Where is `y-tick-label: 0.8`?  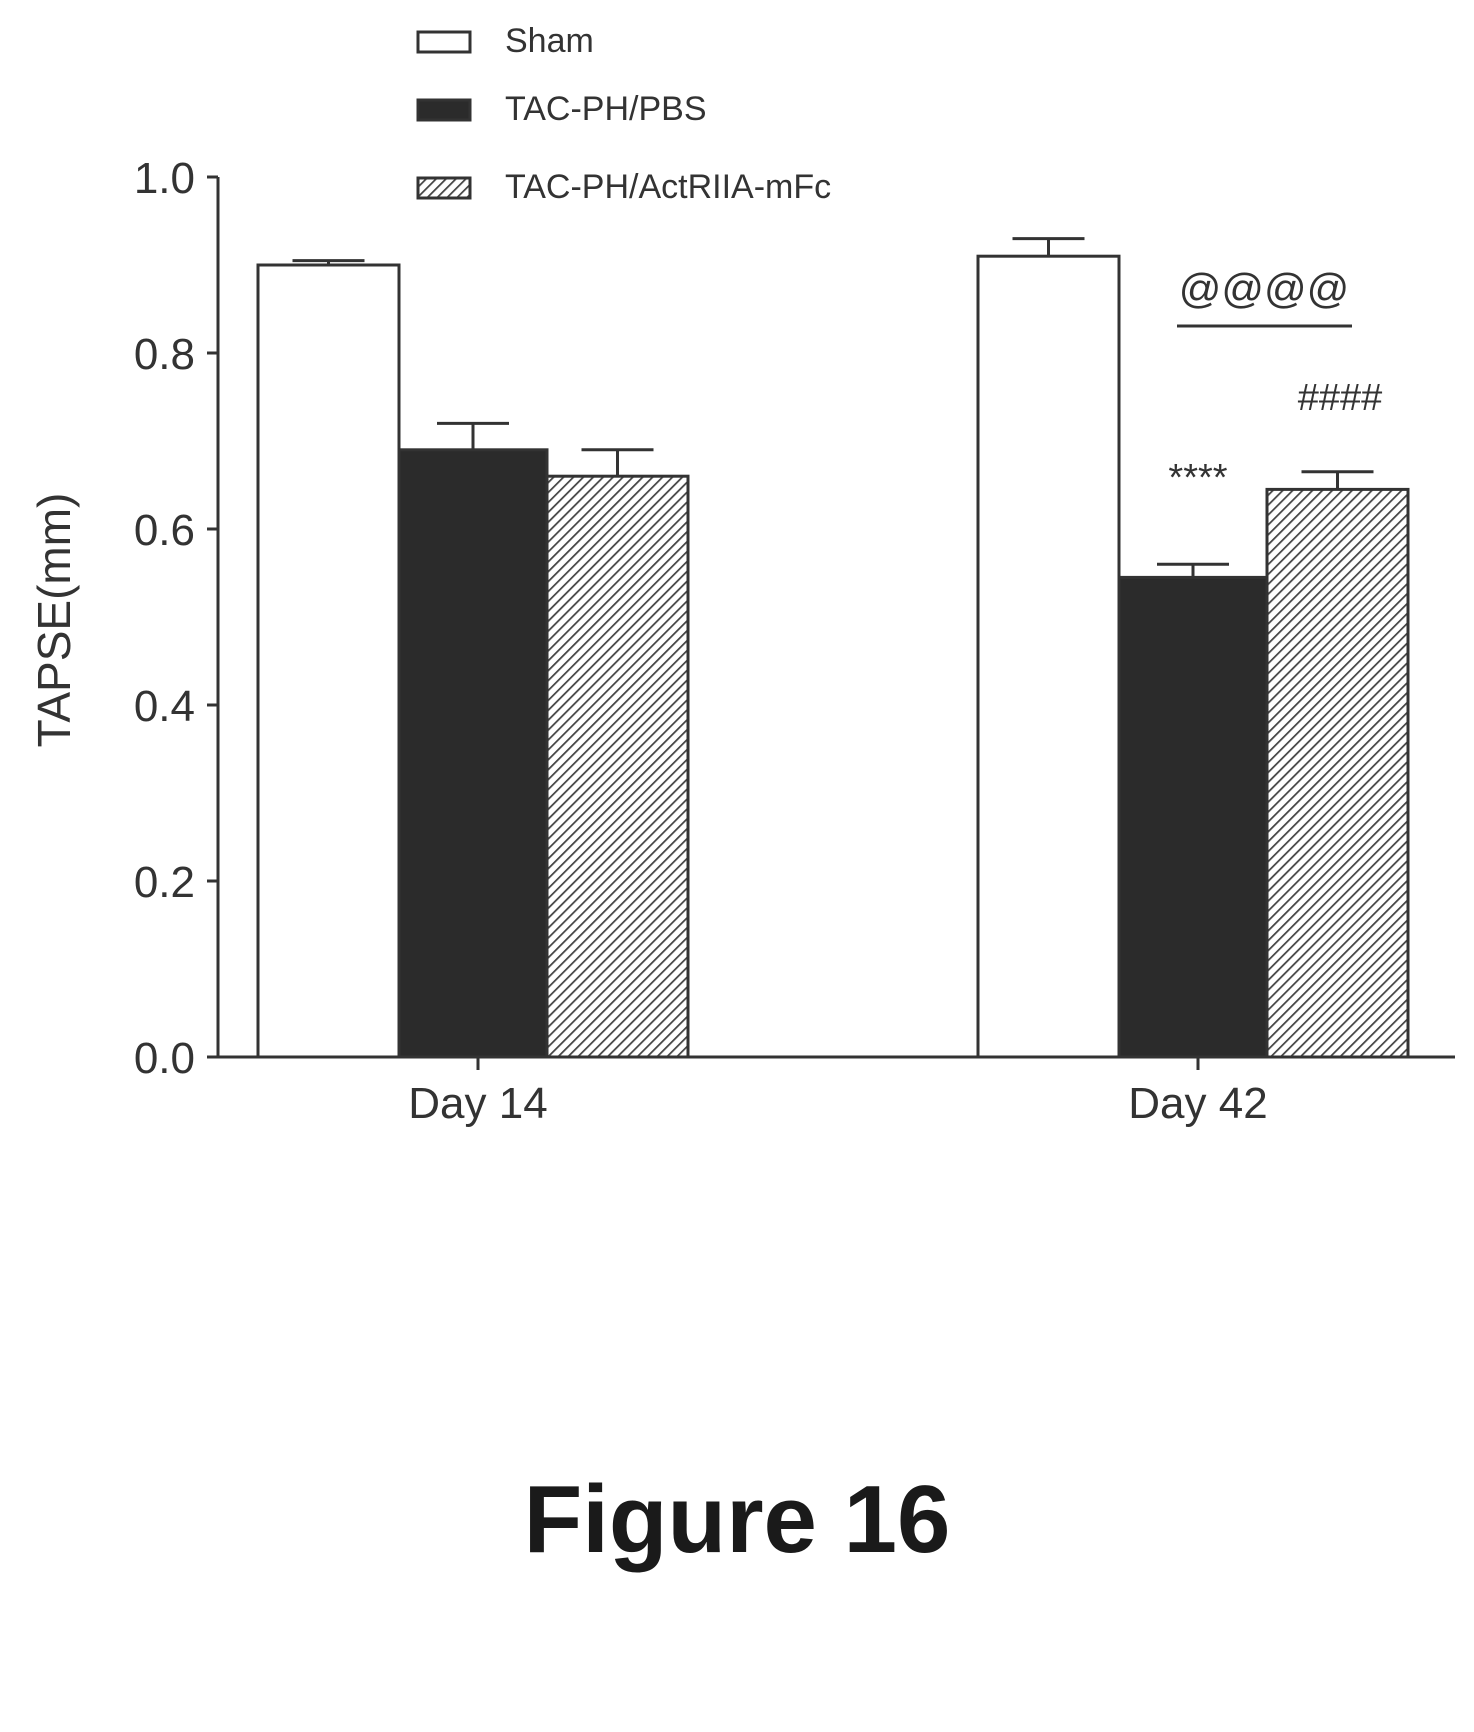 y-tick-label: 0.8 is located at coordinates (164, 354).